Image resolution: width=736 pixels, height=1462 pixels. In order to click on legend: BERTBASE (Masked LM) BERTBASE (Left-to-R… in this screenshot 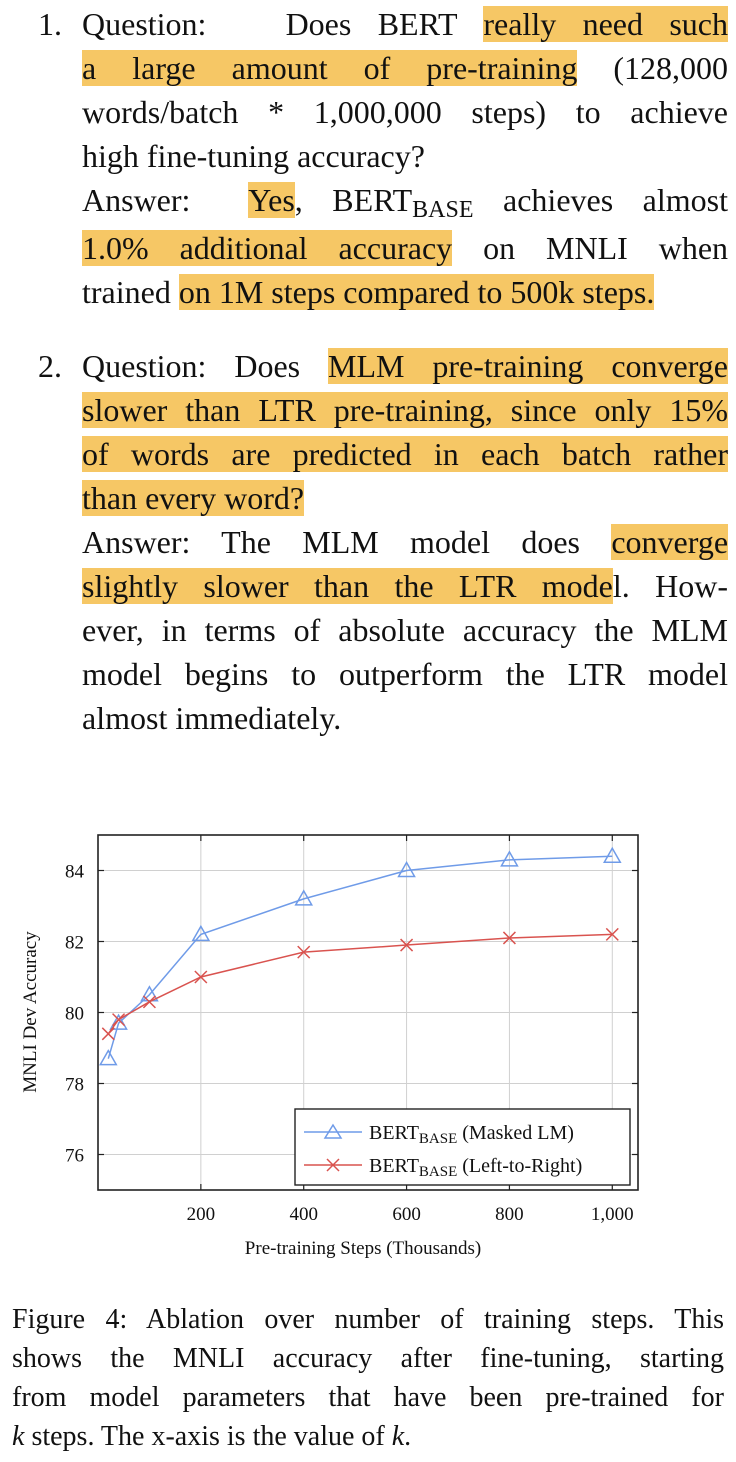, I will do `click(462, 1147)`.